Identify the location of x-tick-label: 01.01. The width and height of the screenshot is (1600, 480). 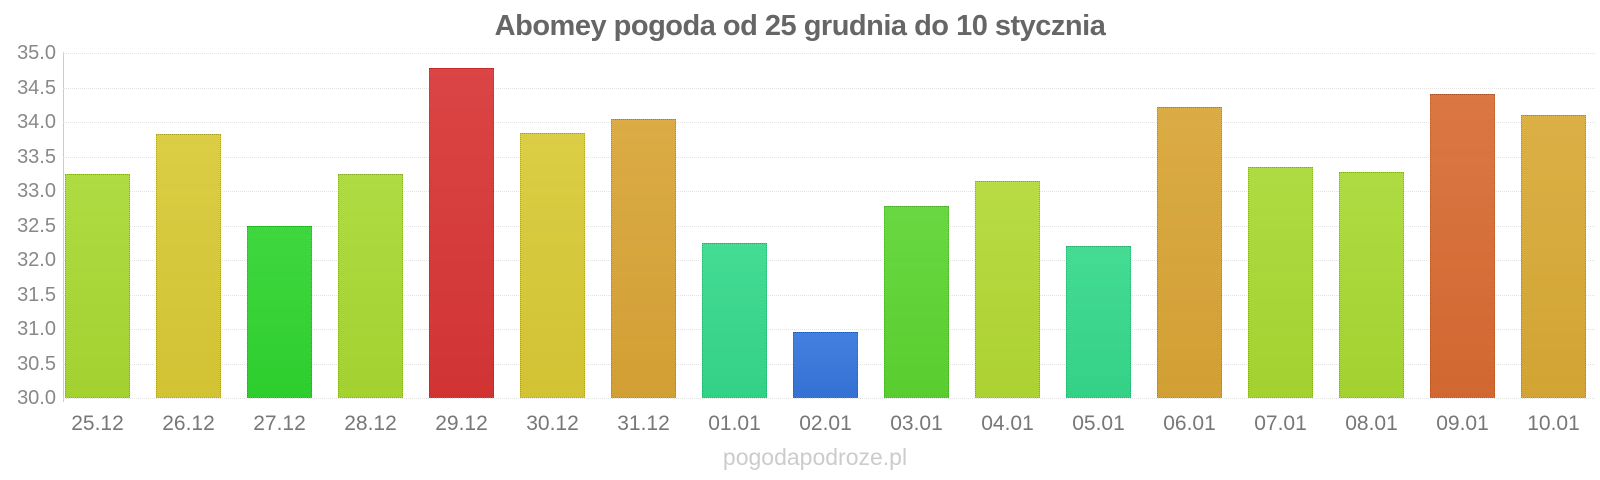
(734, 423).